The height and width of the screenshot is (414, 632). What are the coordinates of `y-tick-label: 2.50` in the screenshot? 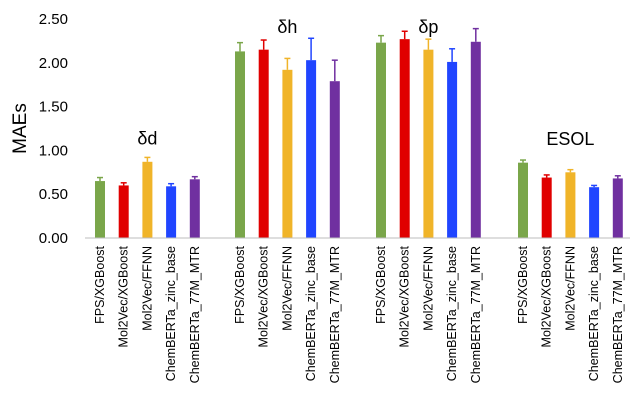 It's located at (53, 19).